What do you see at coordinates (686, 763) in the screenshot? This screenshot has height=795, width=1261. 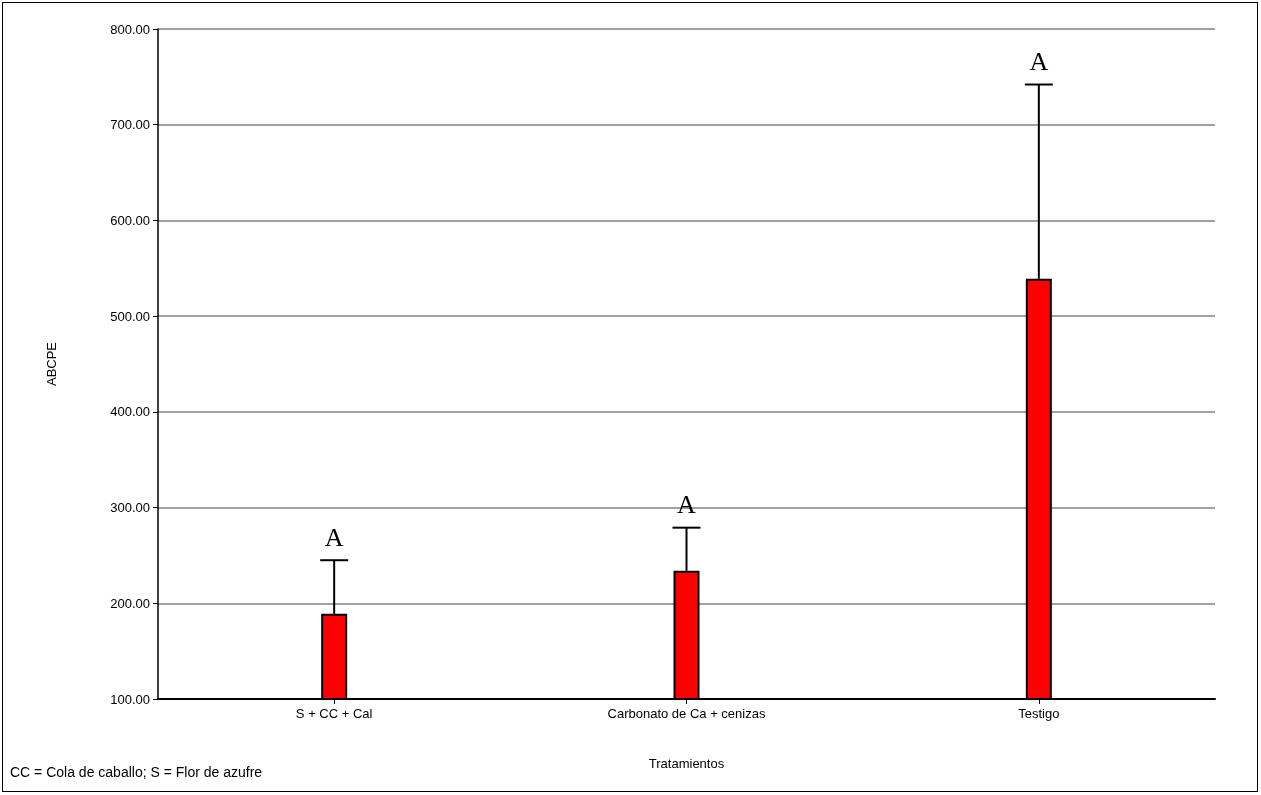 I see `x-axis-title: Tratamientos` at bounding box center [686, 763].